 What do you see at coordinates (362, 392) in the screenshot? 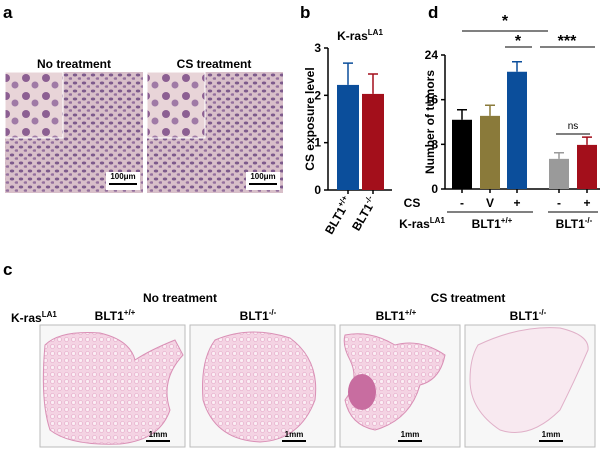
I see `tumor` at bounding box center [362, 392].